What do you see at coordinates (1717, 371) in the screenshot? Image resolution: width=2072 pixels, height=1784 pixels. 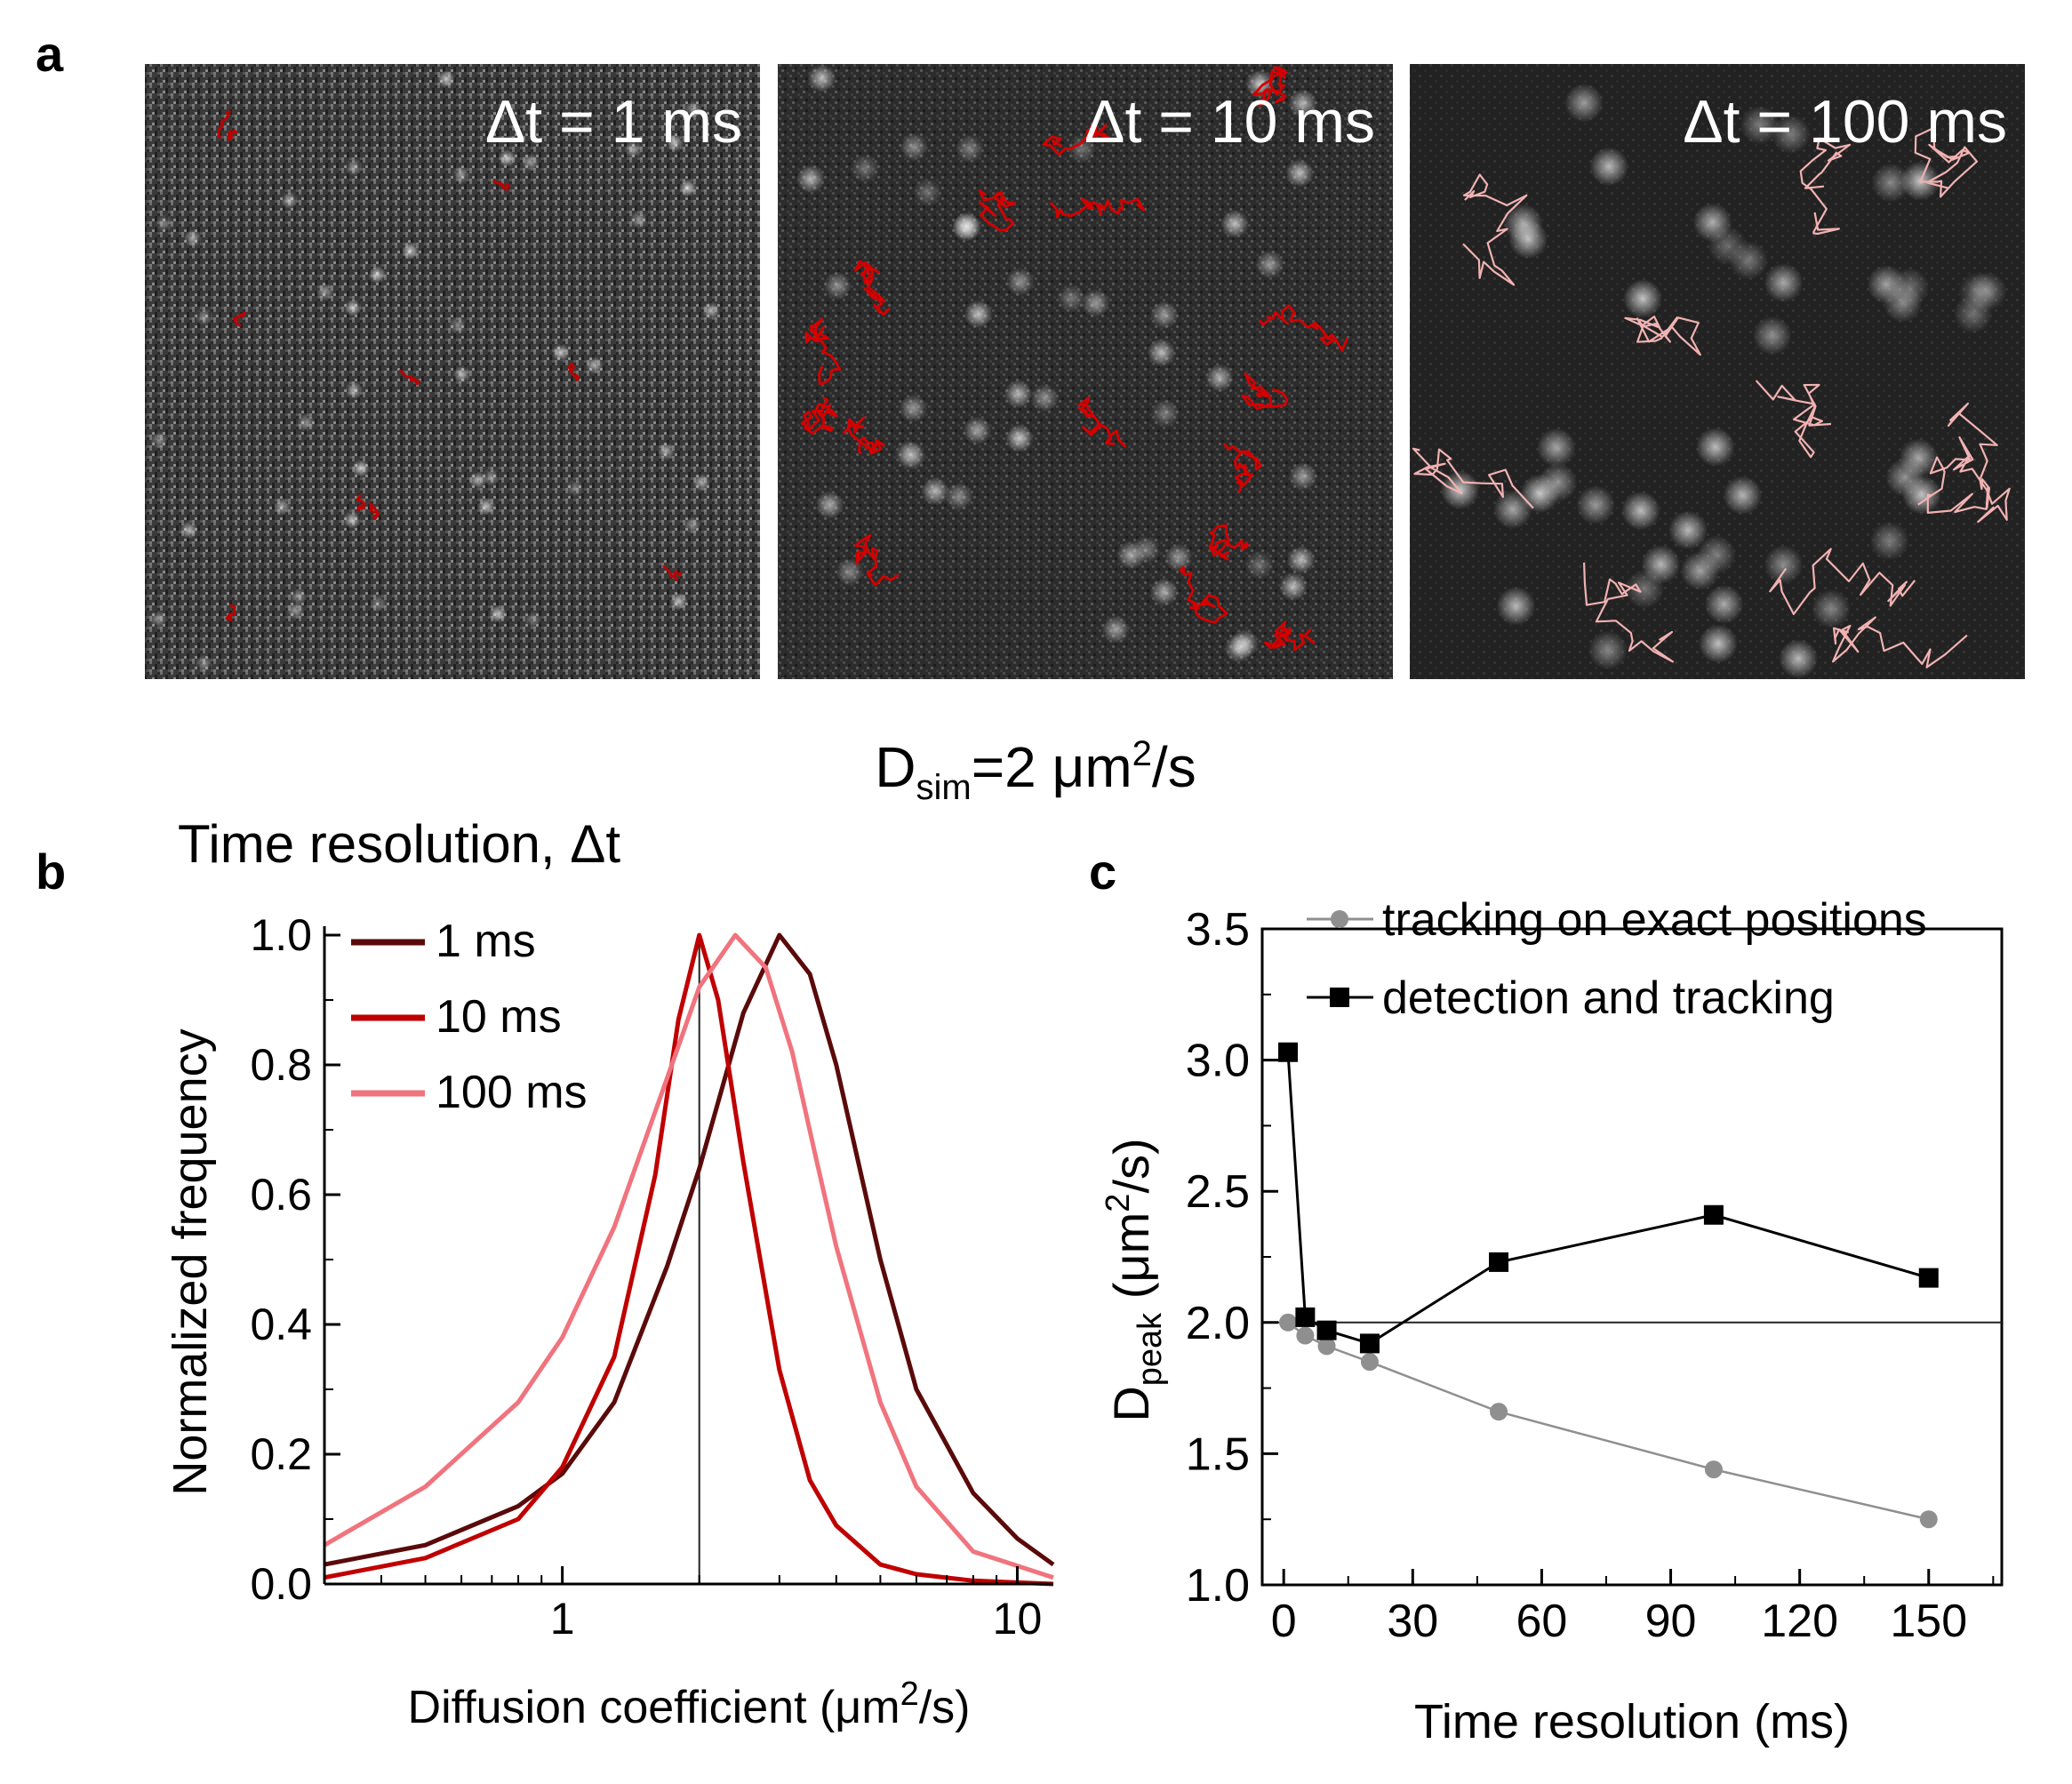 I see `microscopy-image-3: Δt = 100 ms` at bounding box center [1717, 371].